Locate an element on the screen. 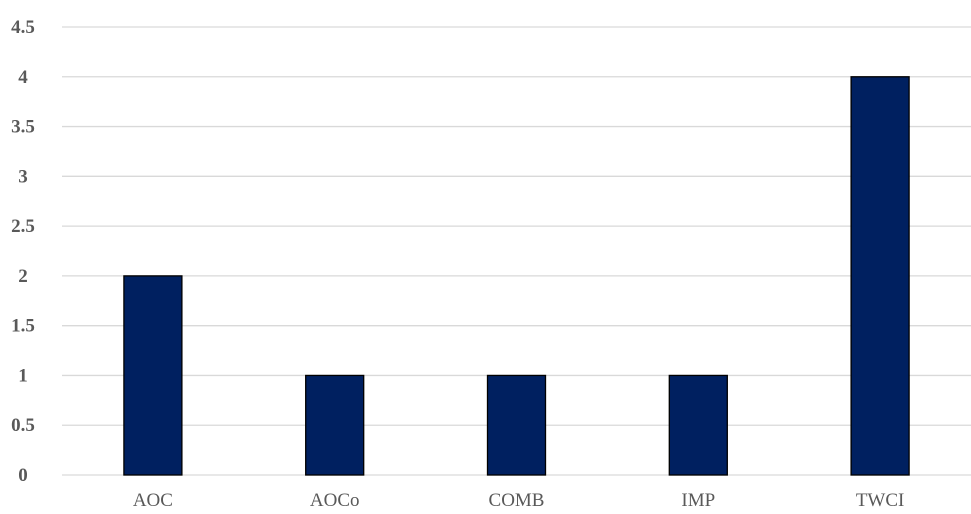  y-tick-label: 1 is located at coordinates (23, 375).